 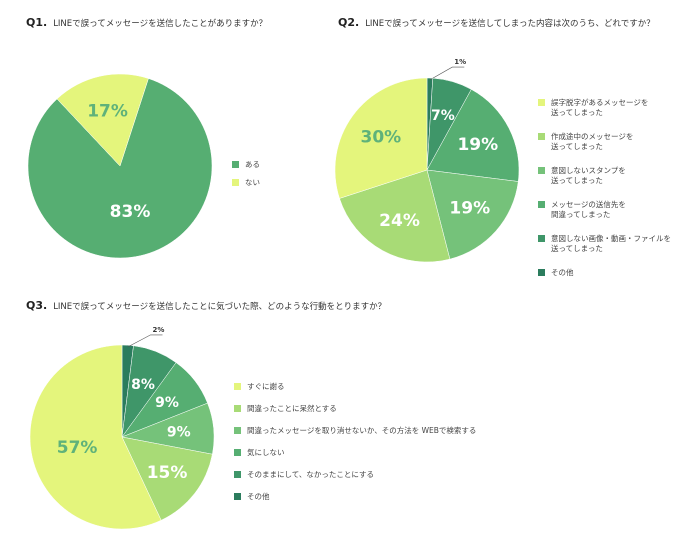 I want to click on legend-label: ない, so click(x=252, y=182).